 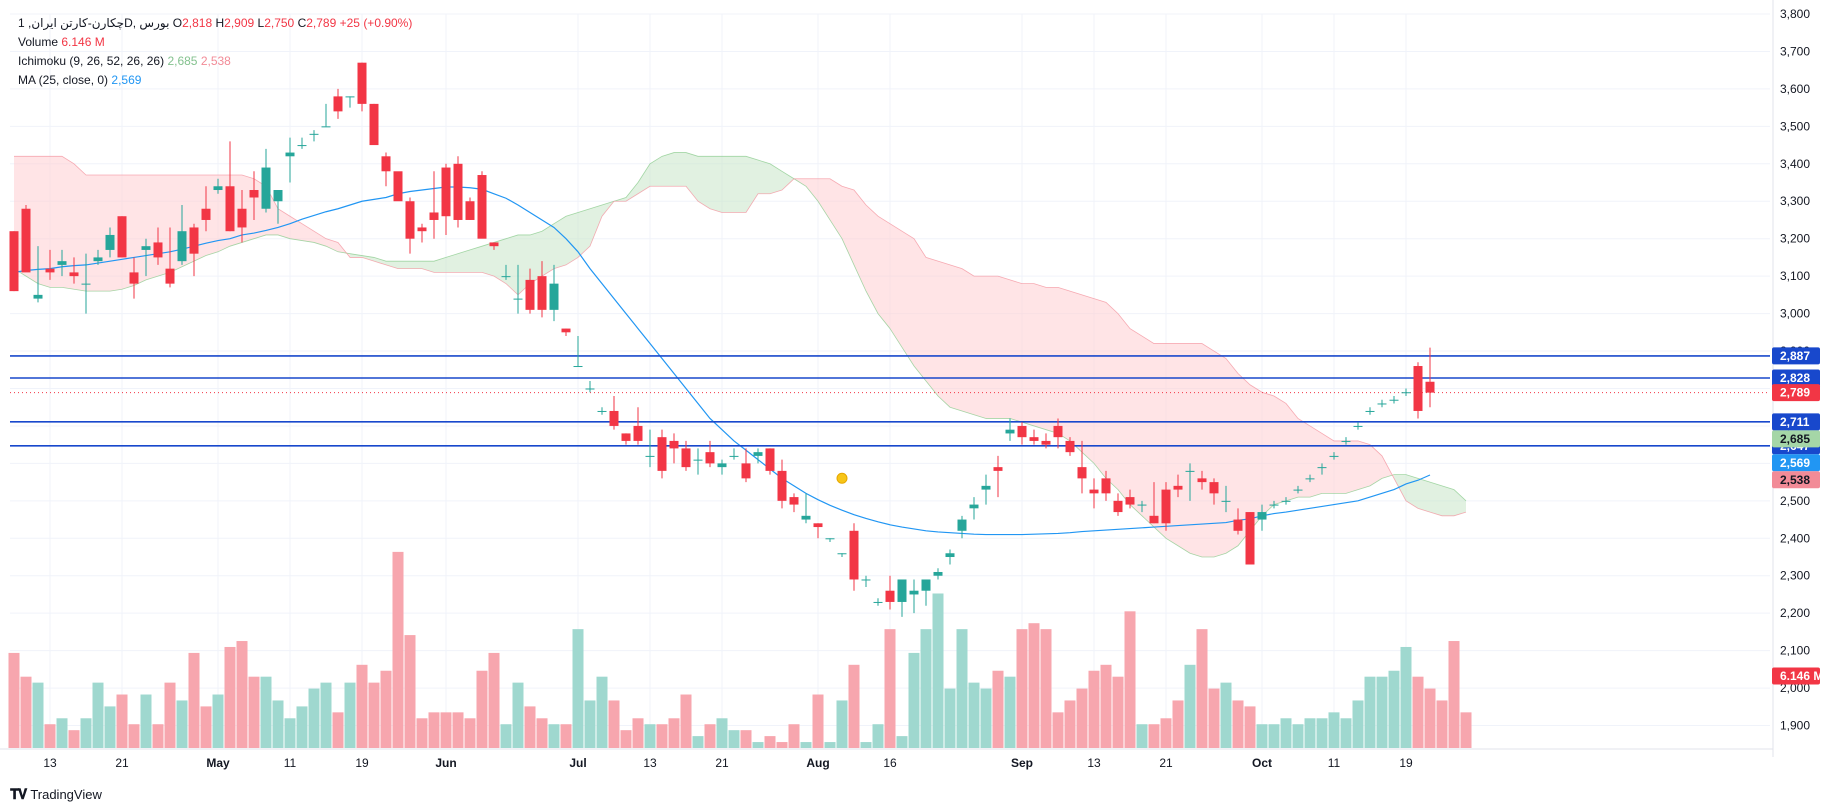 What do you see at coordinates (215, 42) in the screenshot?
I see `legend-volume-row: Volume 6.146 M` at bounding box center [215, 42].